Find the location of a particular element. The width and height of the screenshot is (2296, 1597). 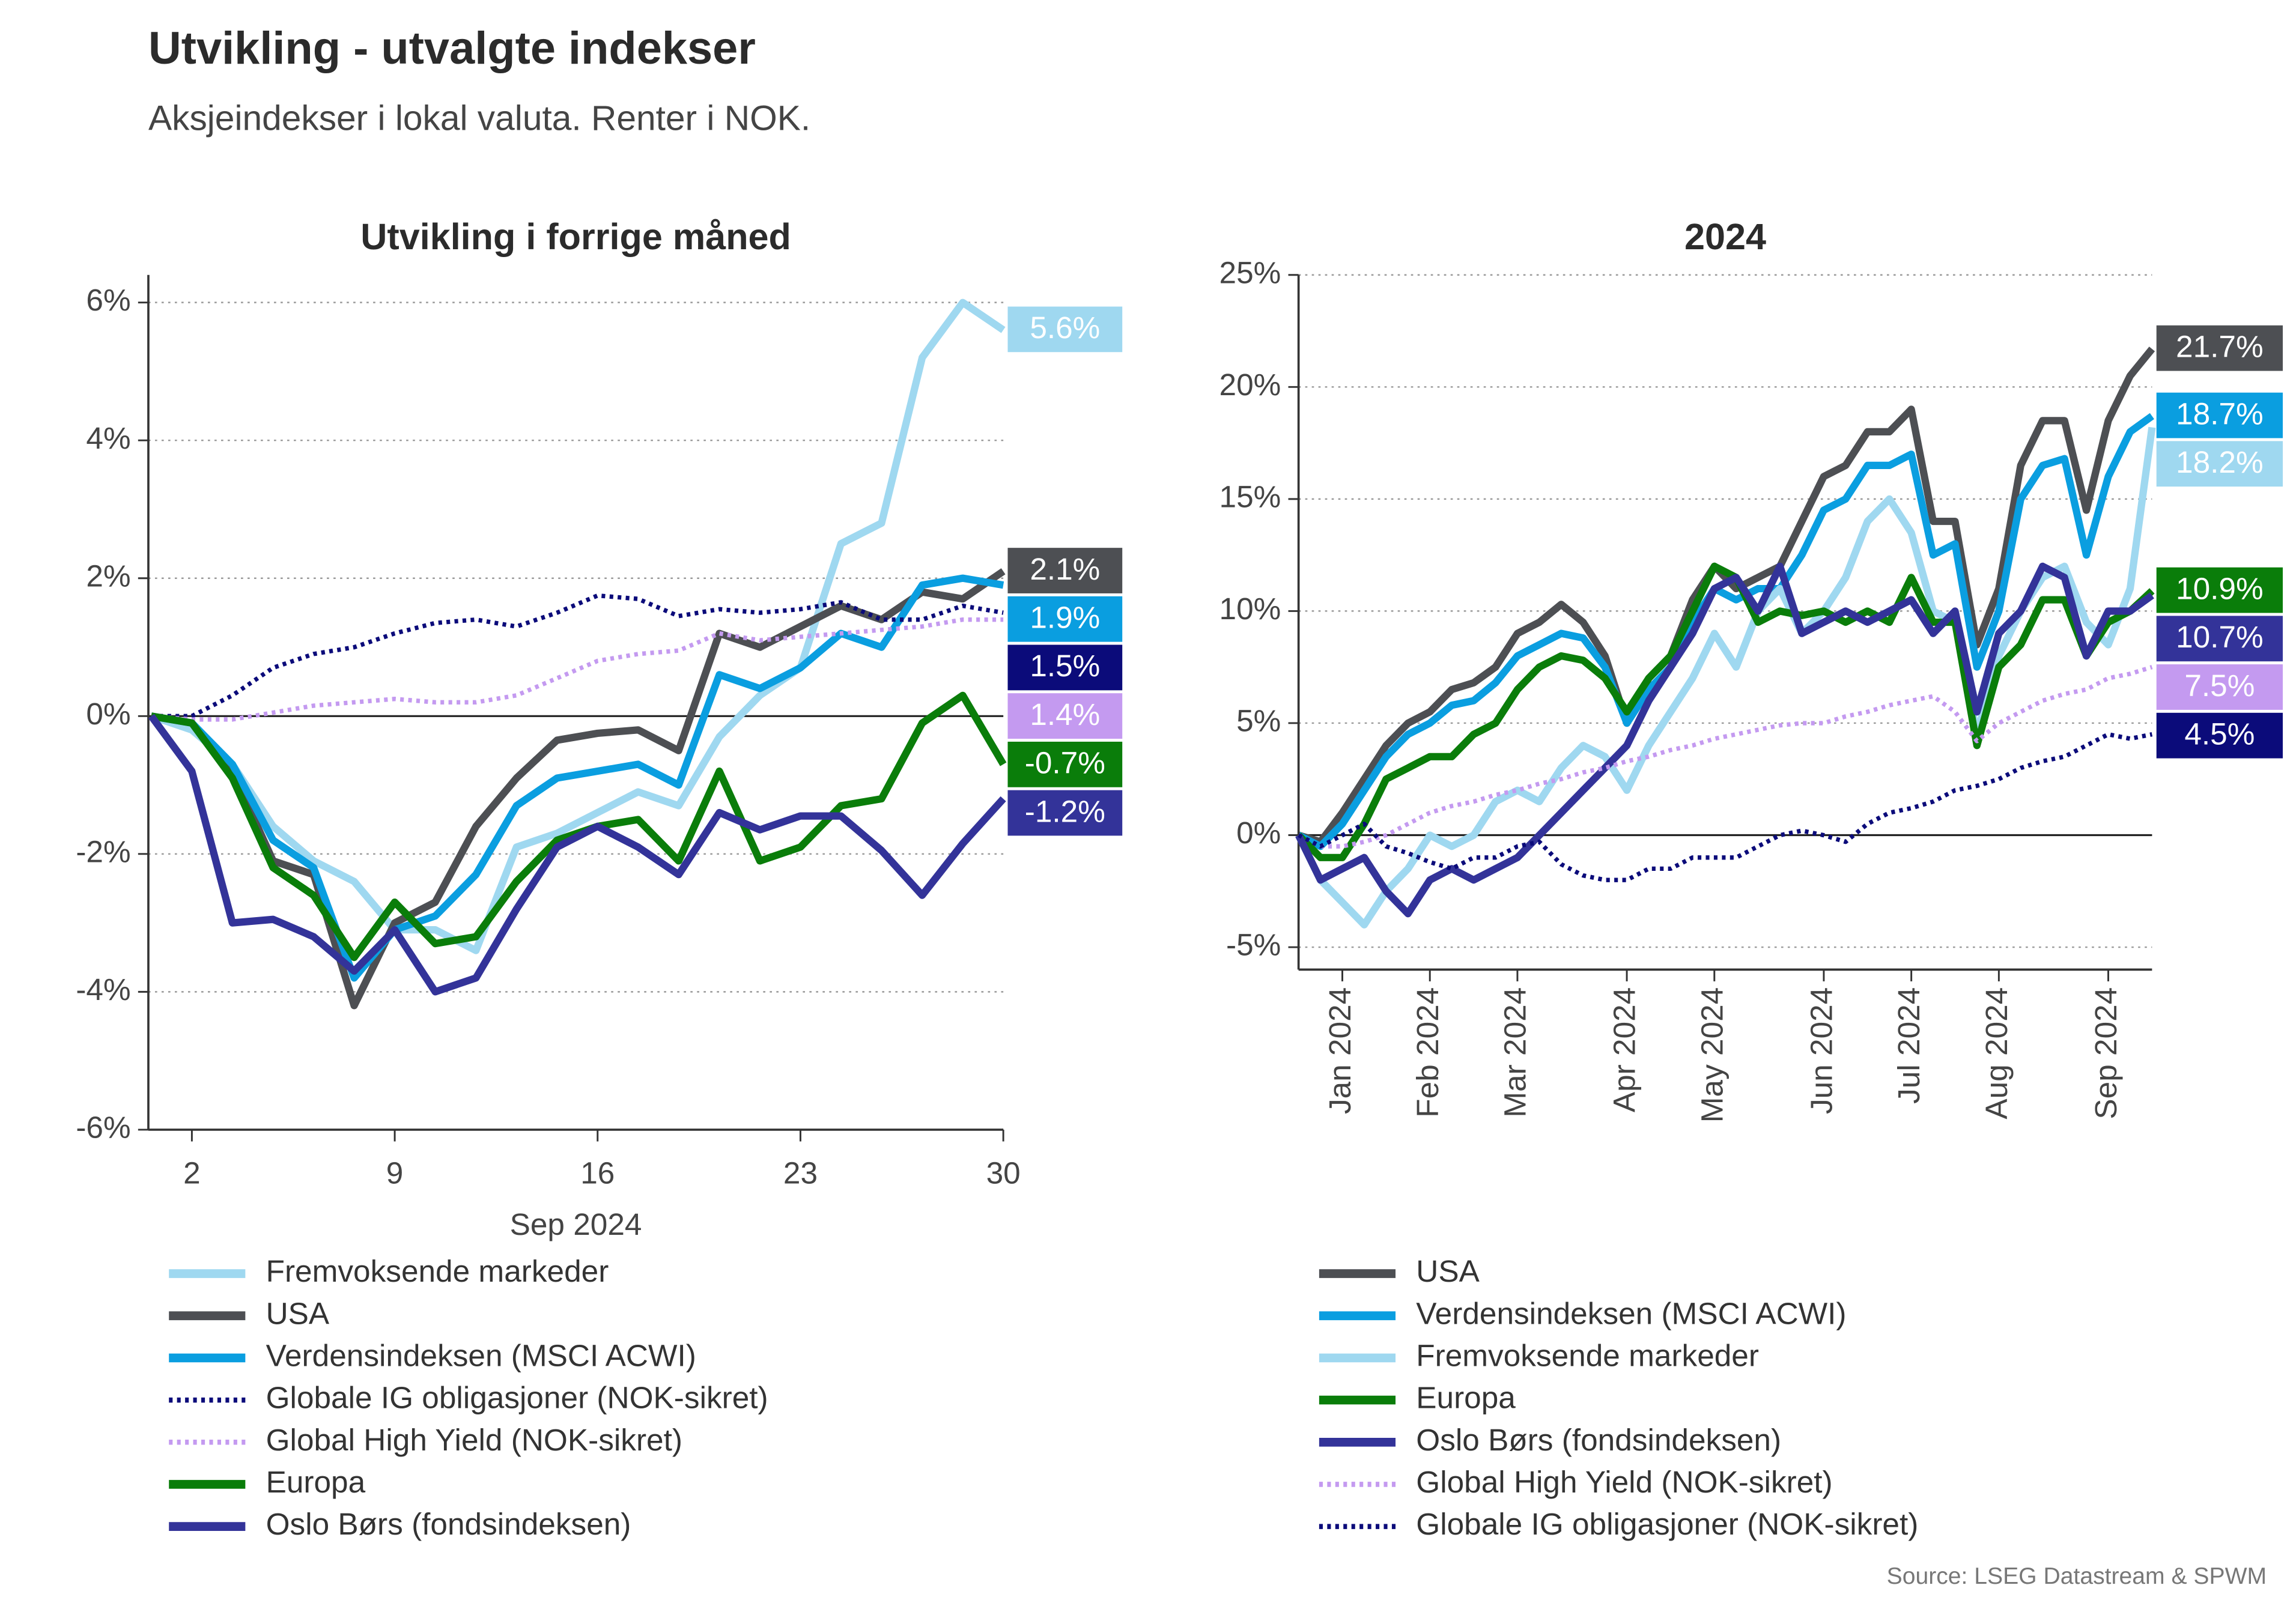

end-label: 1.9% is located at coordinates (1065, 618).